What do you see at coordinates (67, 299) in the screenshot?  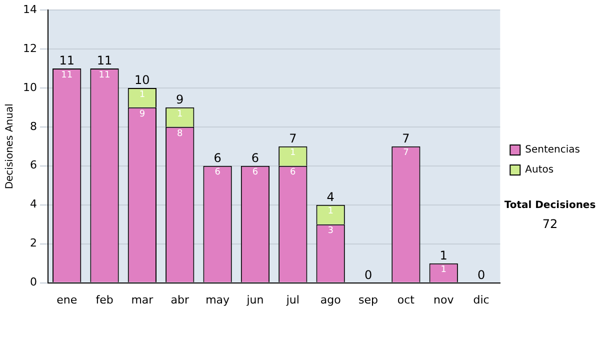 I see `x-tick-label: ene` at bounding box center [67, 299].